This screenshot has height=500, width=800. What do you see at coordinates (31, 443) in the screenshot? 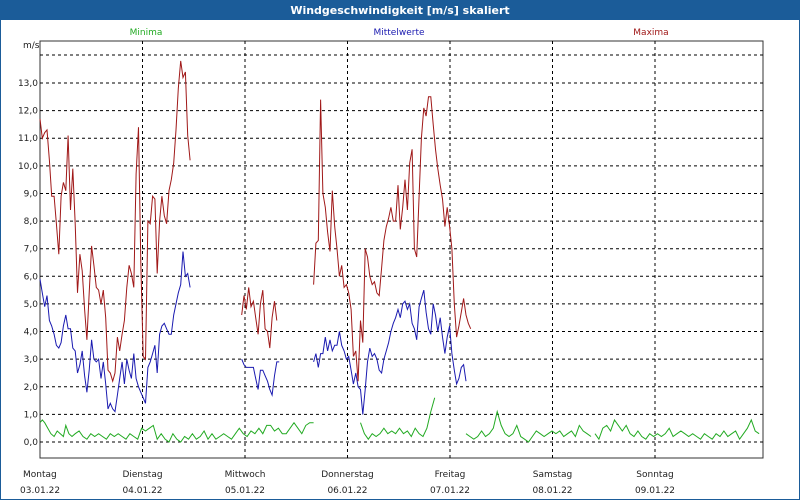
I see `y-tick-label: 0,0` at bounding box center [31, 443].